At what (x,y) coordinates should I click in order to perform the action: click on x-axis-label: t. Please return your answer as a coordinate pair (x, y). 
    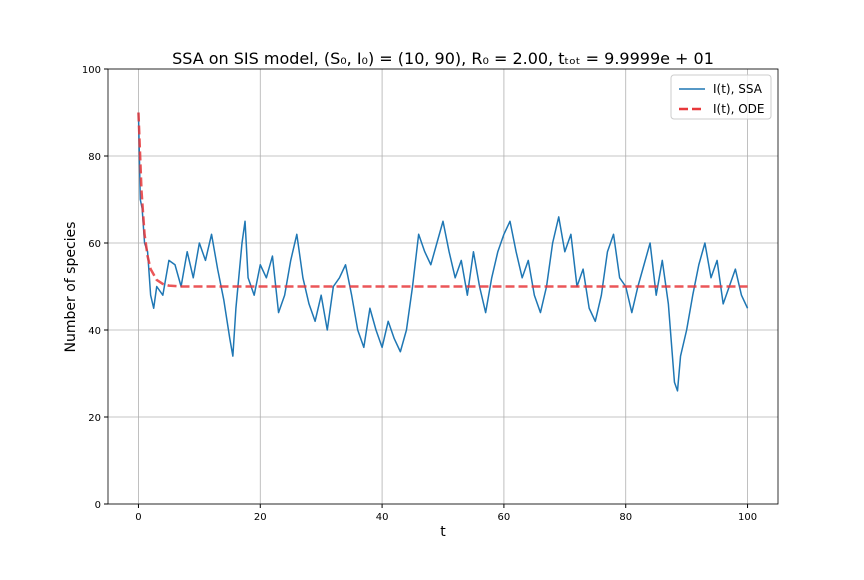
    Looking at the image, I should click on (443, 532).